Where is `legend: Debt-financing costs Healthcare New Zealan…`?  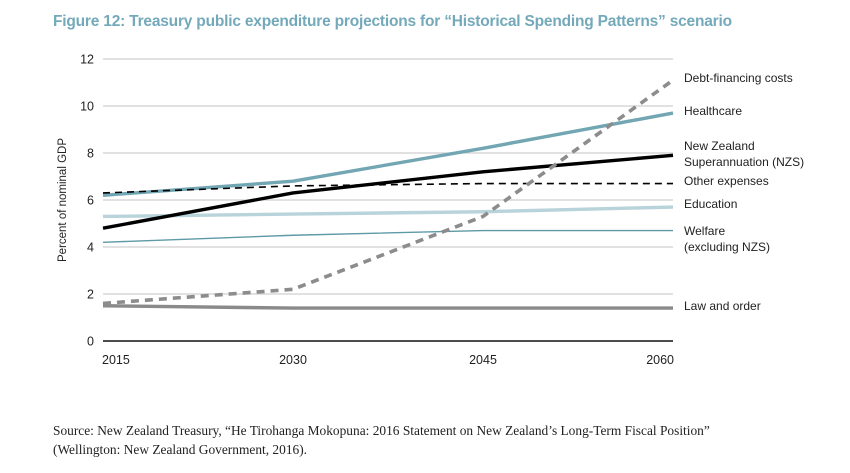
legend: Debt-financing costs Healthcare New Zealan… is located at coordinates (744, 192).